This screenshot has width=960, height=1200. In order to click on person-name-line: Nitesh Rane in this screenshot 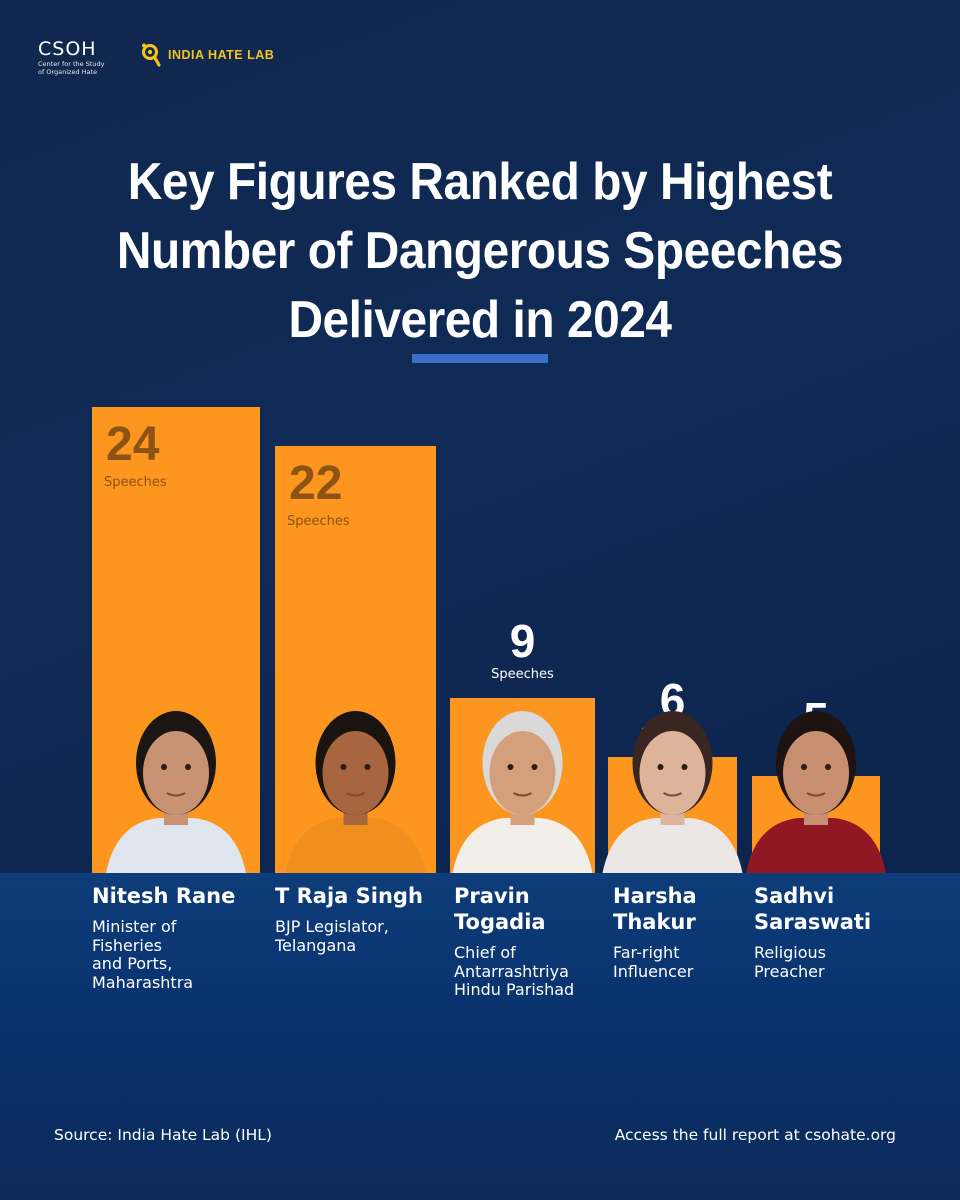, I will do `click(164, 896)`.